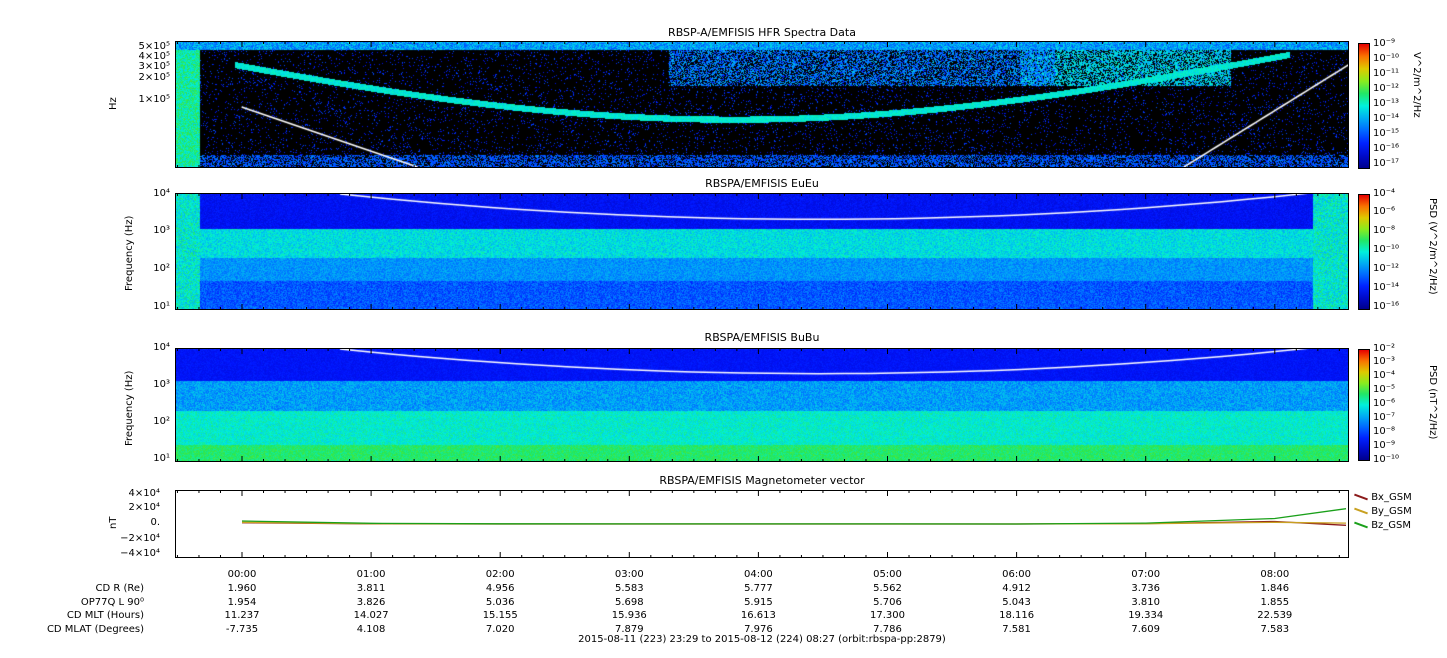 The image size is (1447, 658). I want to click on ephemeris-value: 7.609, so click(1145, 629).